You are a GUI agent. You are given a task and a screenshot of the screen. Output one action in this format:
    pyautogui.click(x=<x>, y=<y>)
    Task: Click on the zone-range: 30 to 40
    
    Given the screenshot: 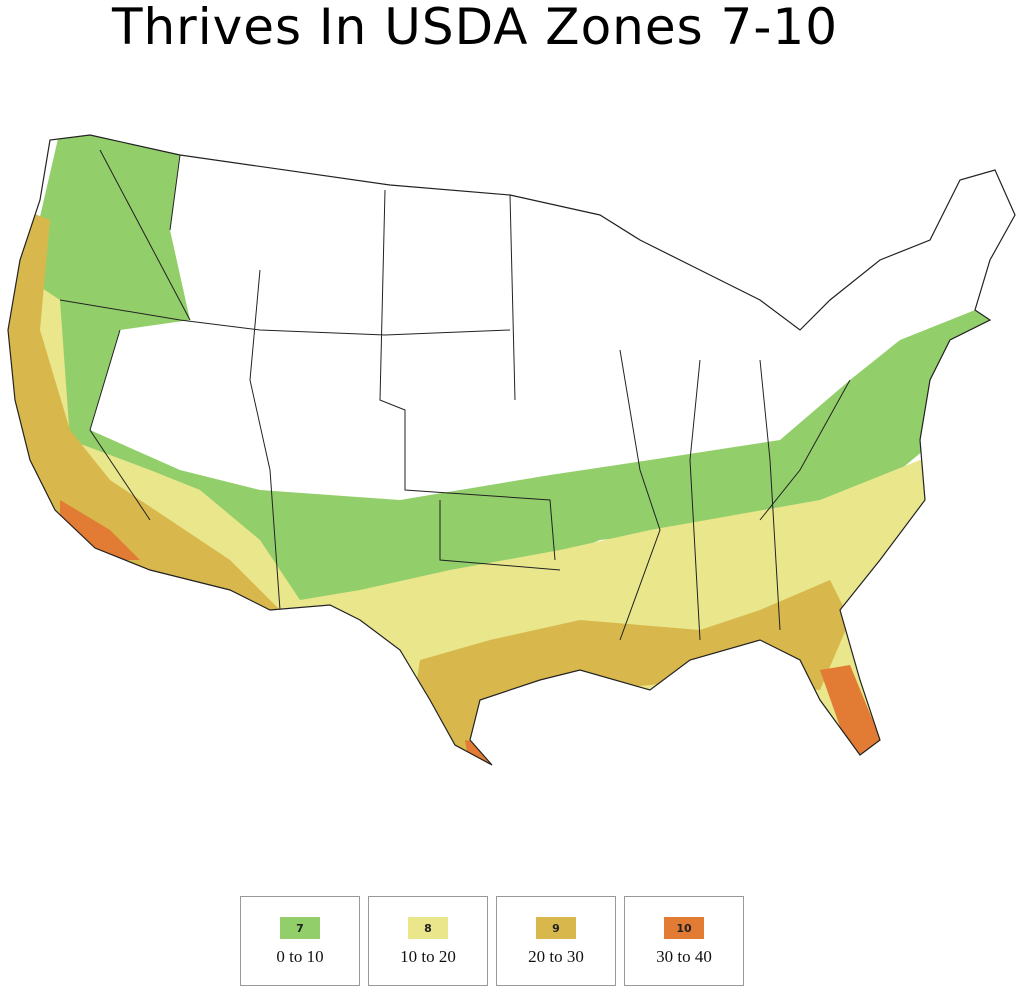 What is the action you would take?
    pyautogui.click(x=684, y=956)
    